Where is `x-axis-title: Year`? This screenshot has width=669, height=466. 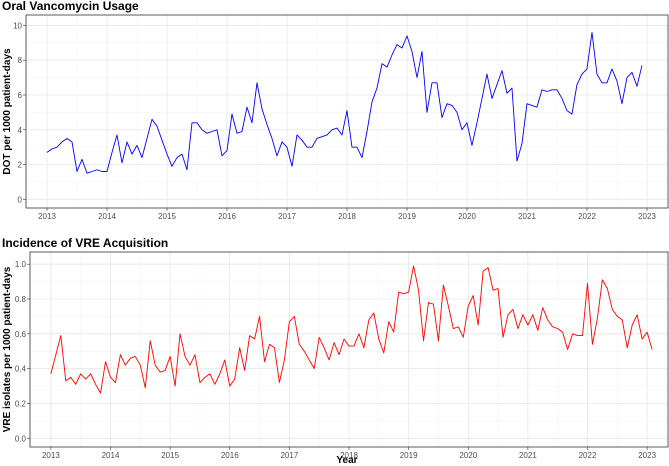 x-axis-title: Year is located at coordinates (346, 460).